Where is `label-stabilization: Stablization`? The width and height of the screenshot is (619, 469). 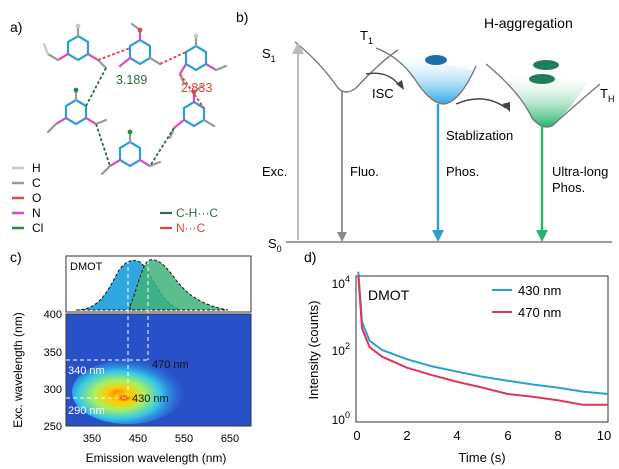
label-stabilization: Stablization is located at coordinates (479, 135).